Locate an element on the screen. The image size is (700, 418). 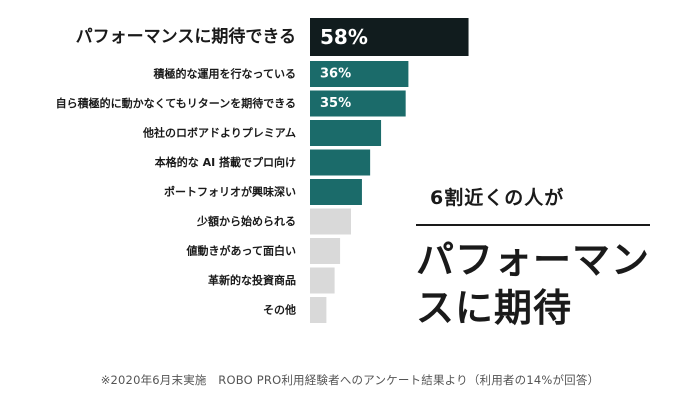
category-label-6: 少額から始められる is located at coordinates (246, 221).